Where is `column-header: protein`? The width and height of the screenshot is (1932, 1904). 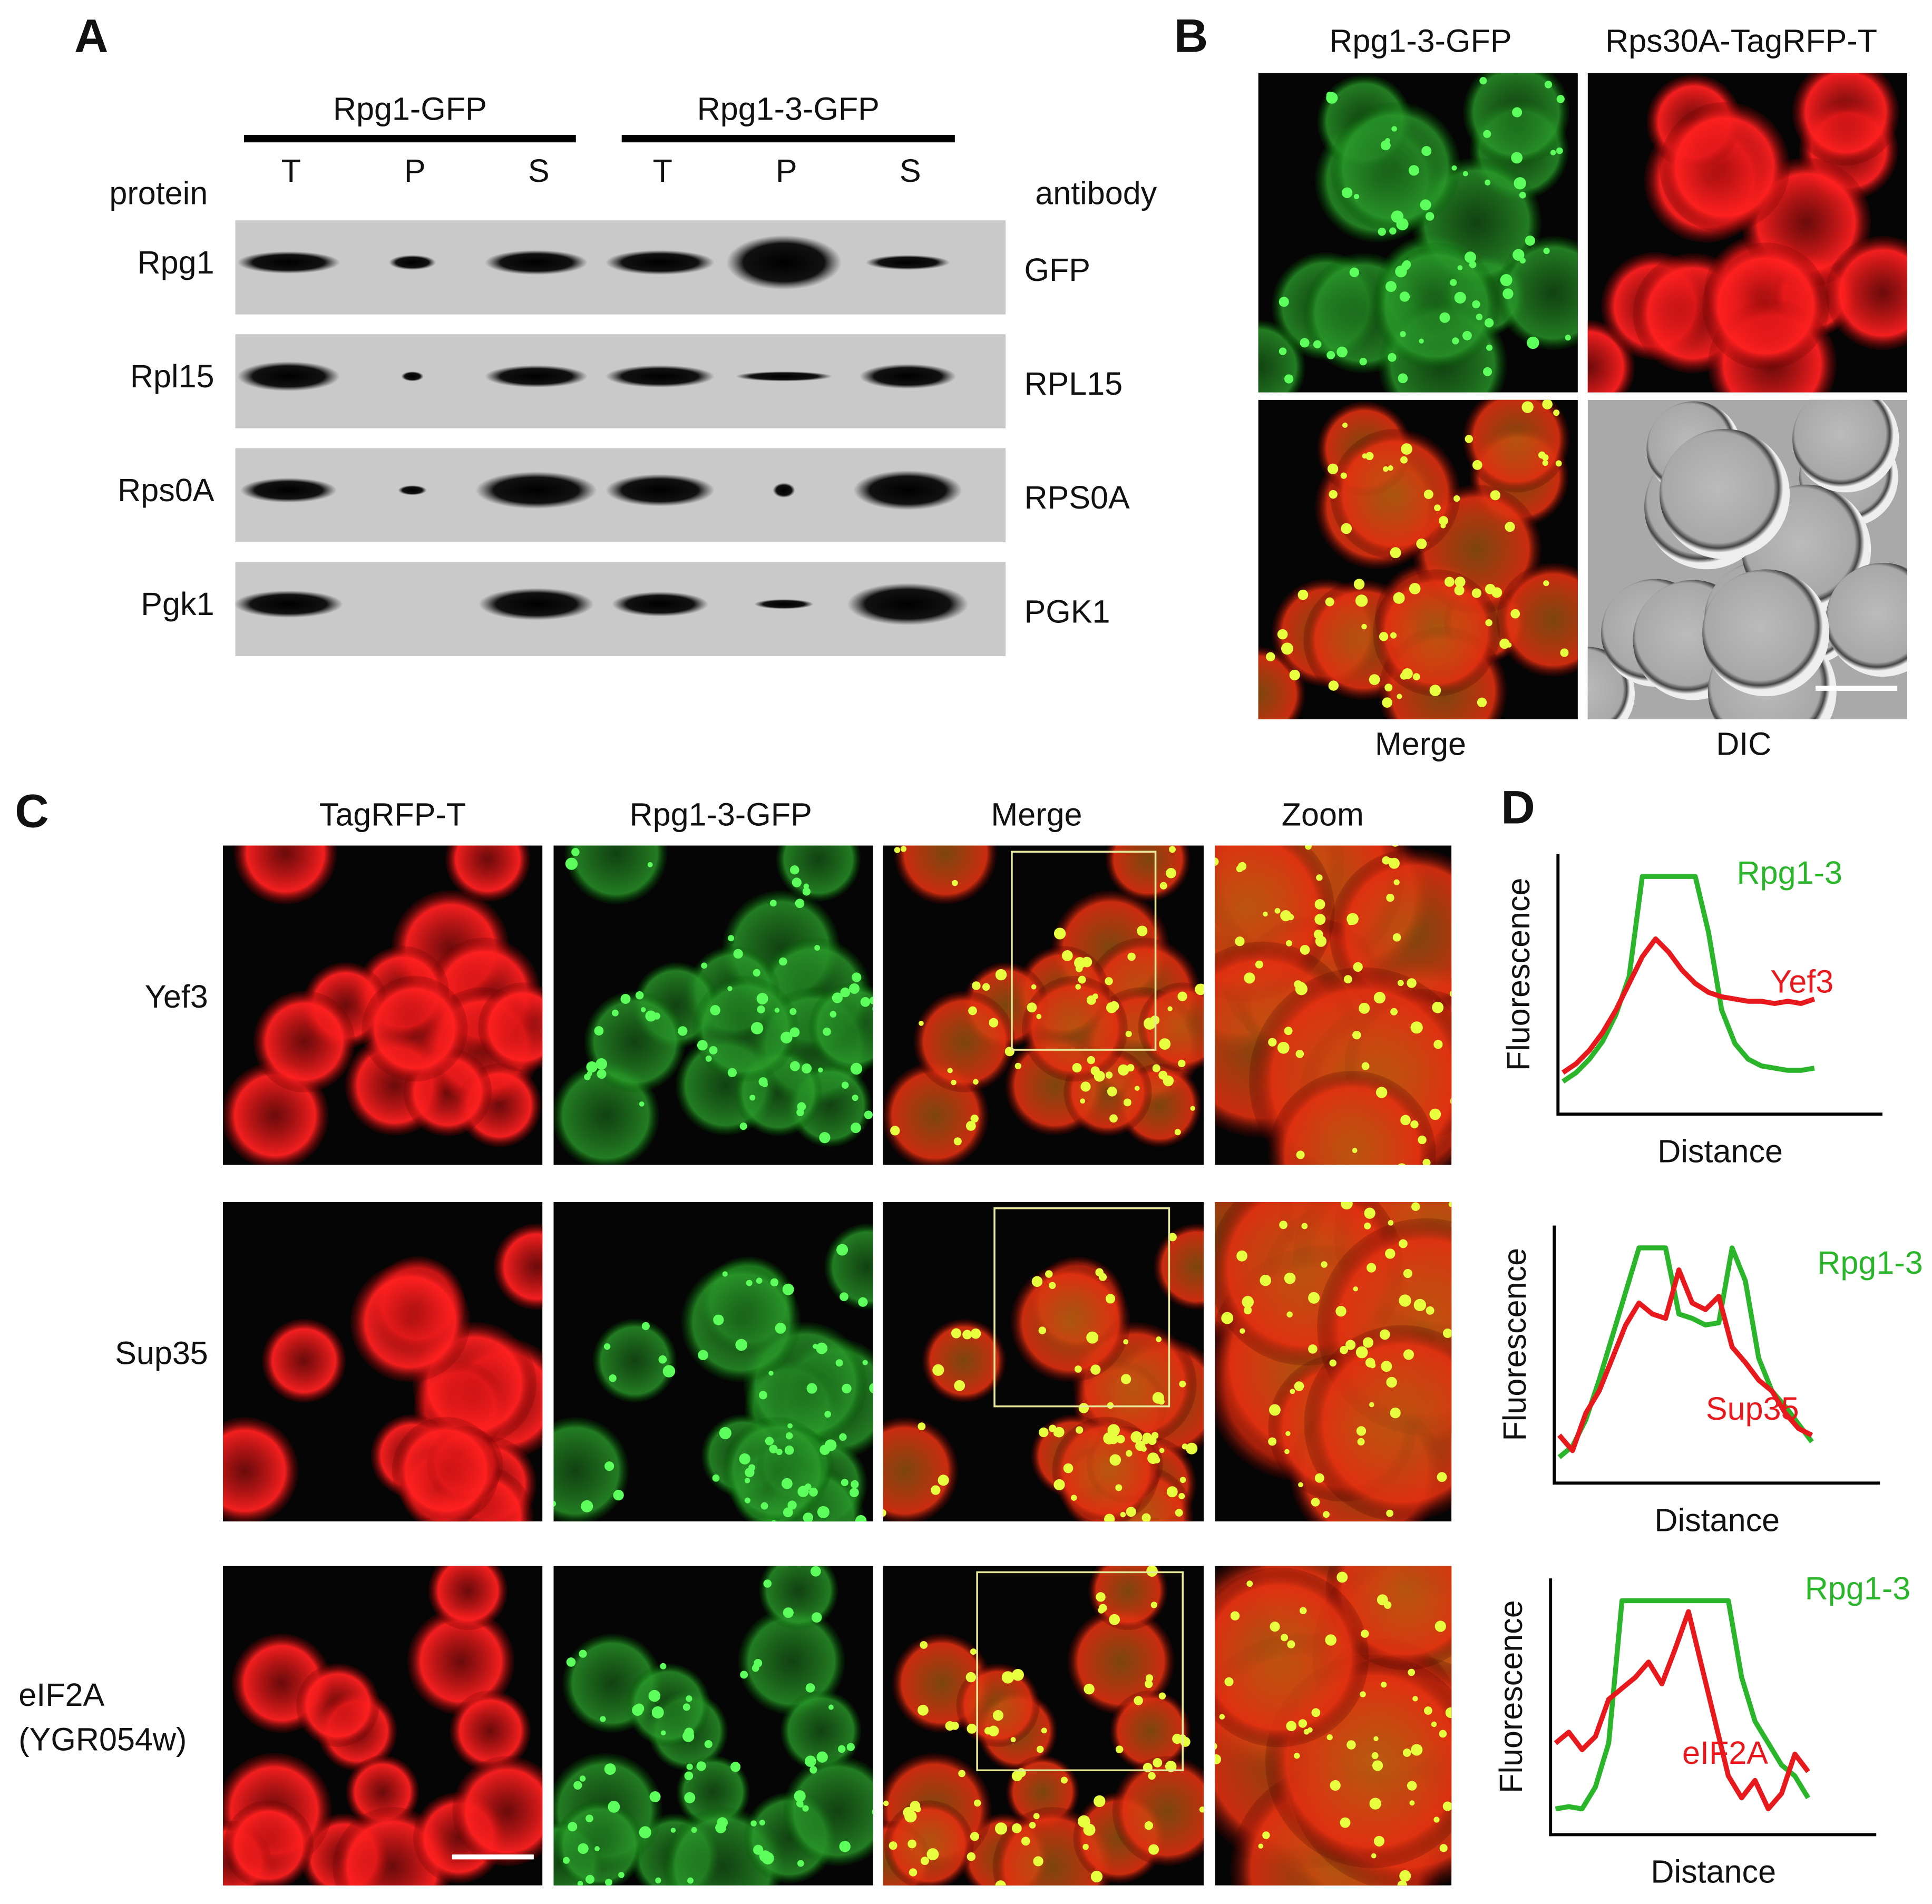
column-header: protein is located at coordinates (158, 193).